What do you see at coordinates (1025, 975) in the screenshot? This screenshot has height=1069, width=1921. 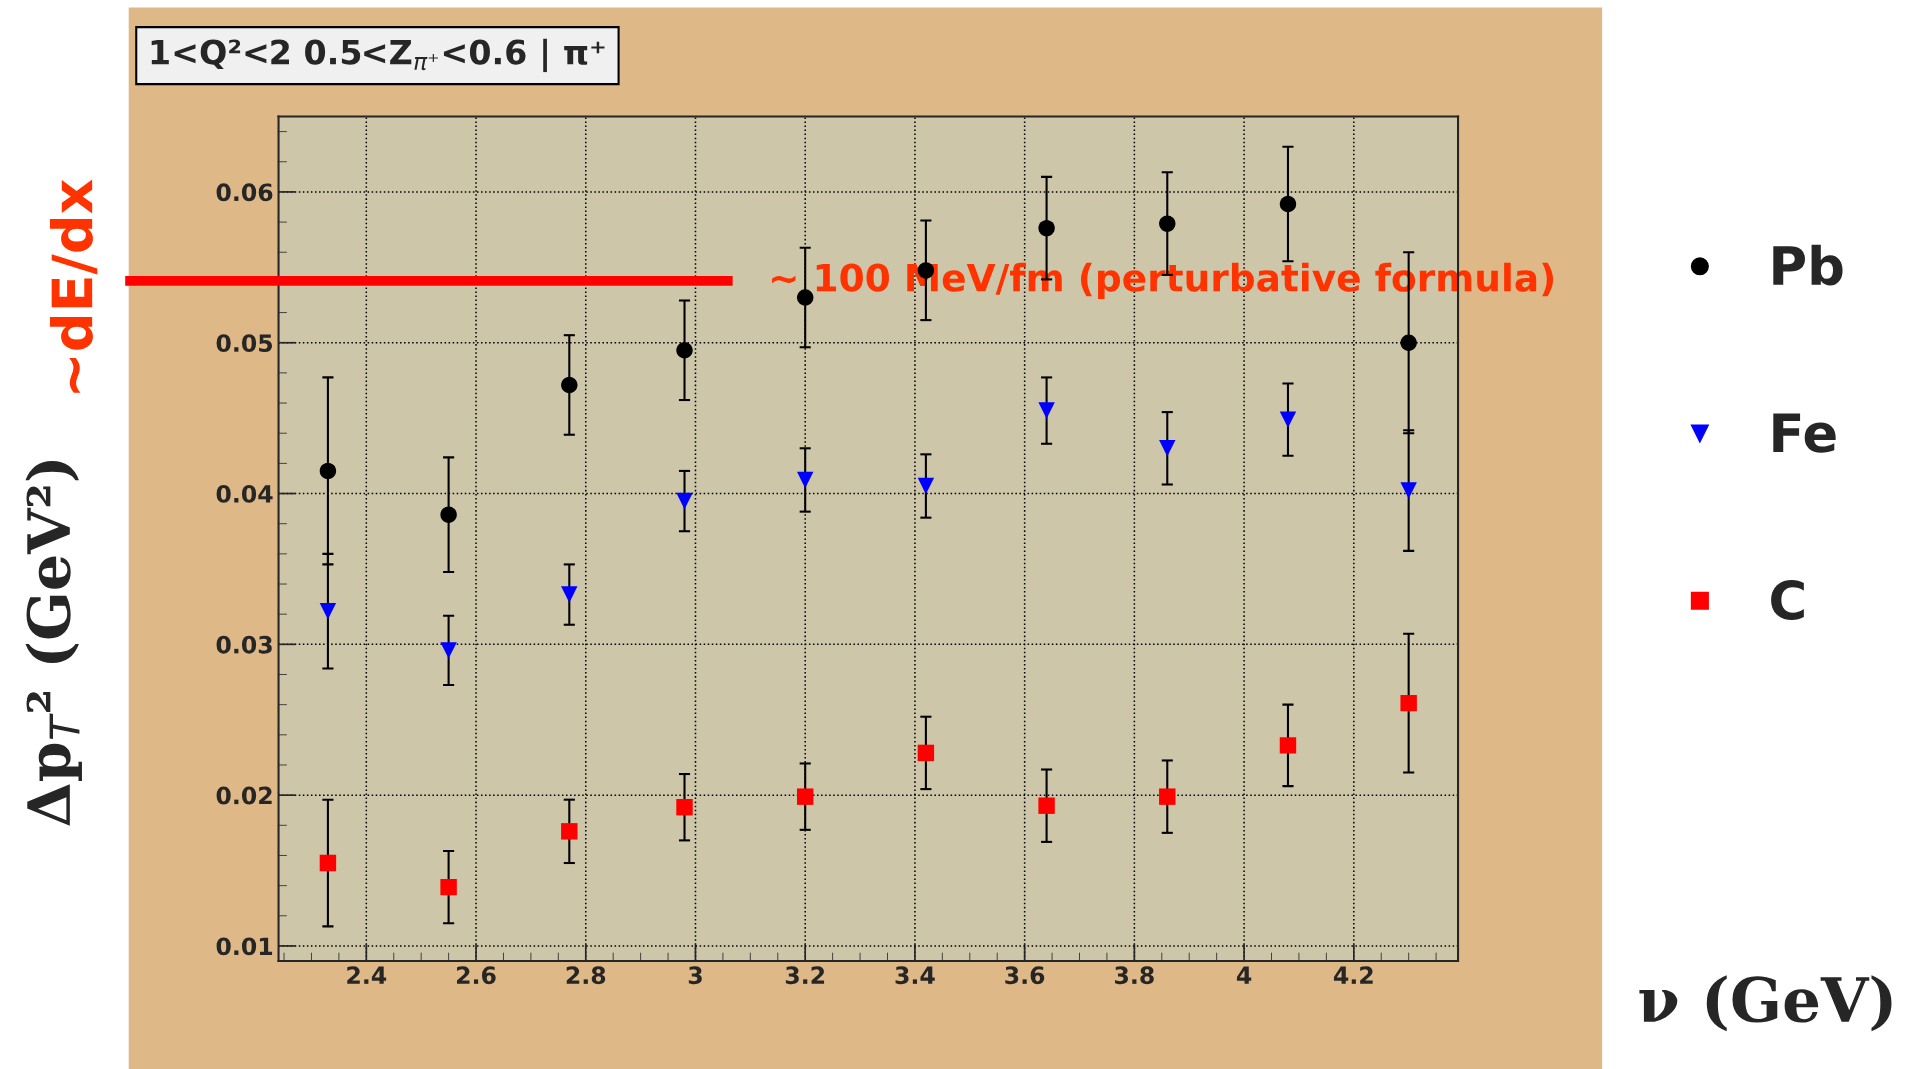 I see `x-tick-label: 3.6` at bounding box center [1025, 975].